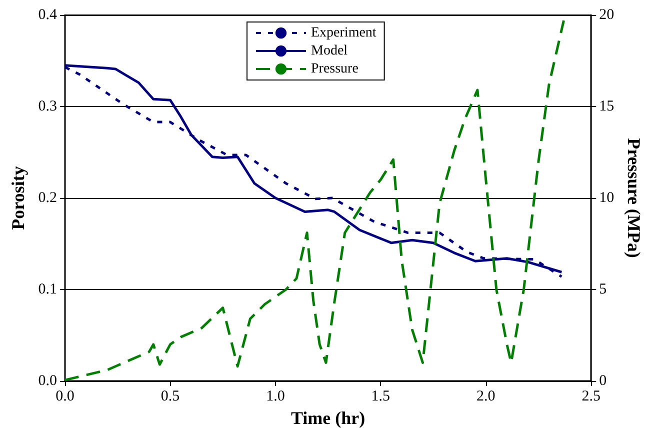 This screenshot has height=447, width=651. Describe the element at coordinates (603, 290) in the screenshot. I see `y2-tick-label: 5` at that location.